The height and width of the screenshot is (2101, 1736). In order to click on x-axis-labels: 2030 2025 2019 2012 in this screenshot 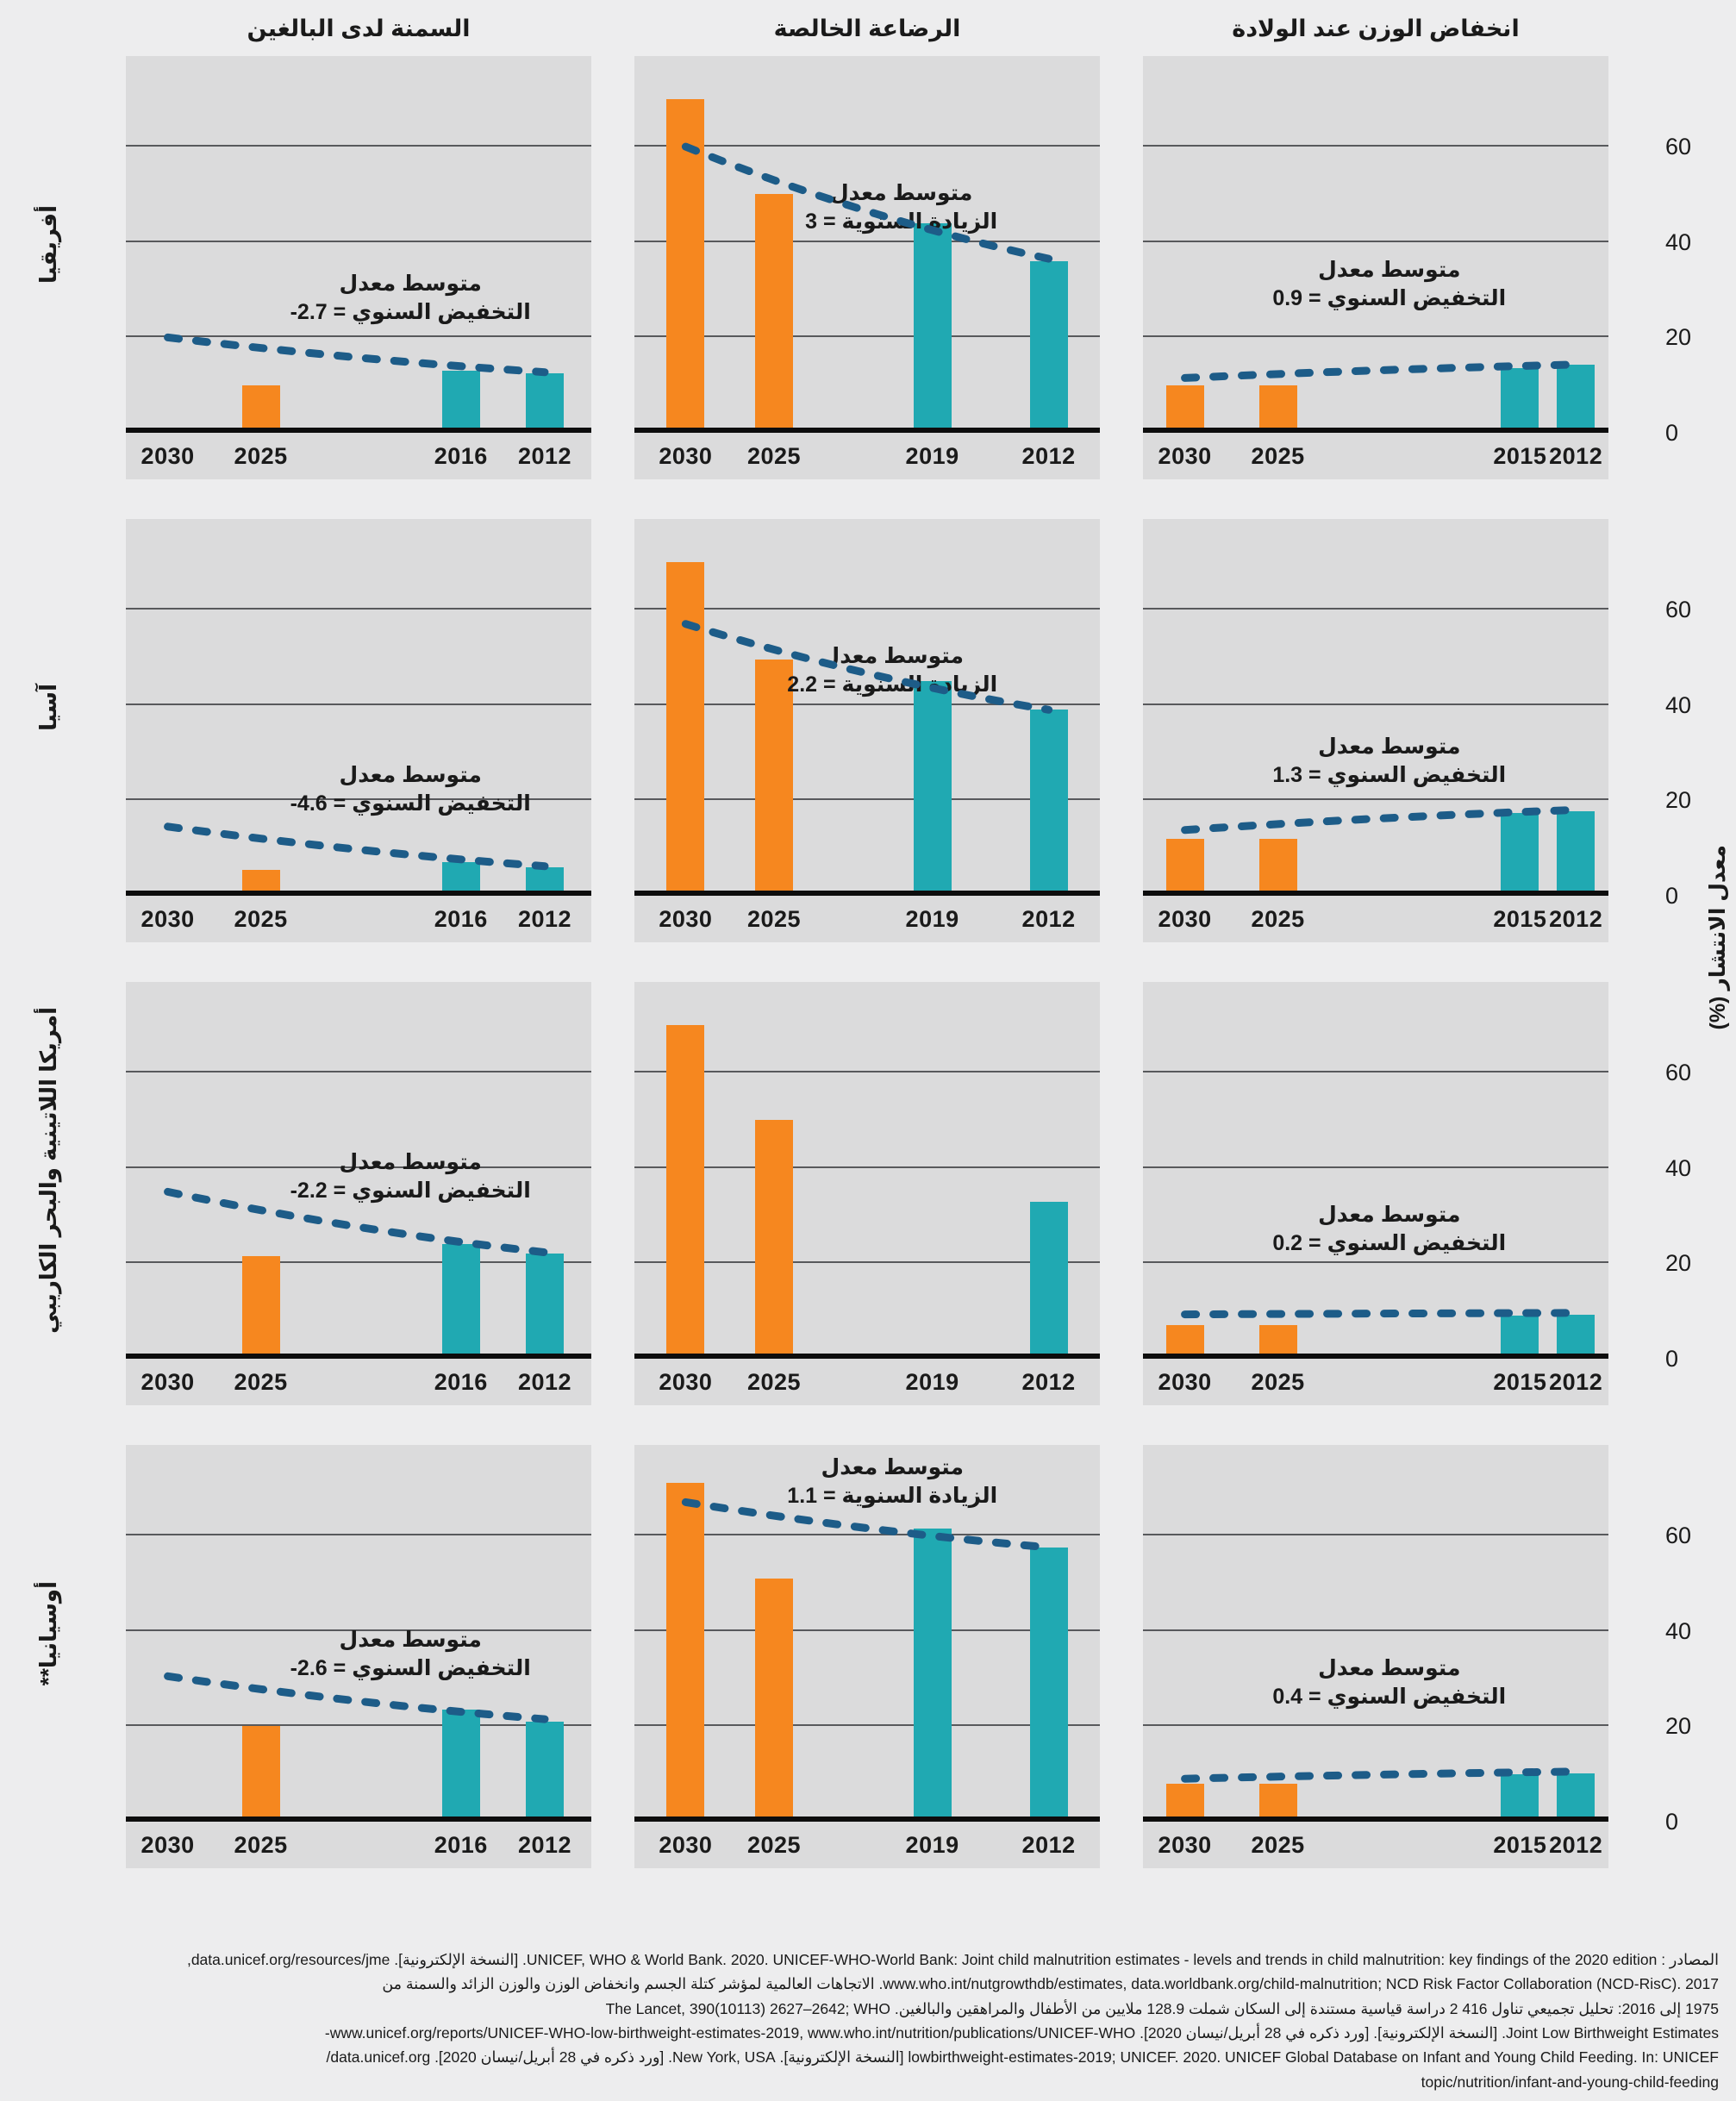, I will do `click(867, 1382)`.